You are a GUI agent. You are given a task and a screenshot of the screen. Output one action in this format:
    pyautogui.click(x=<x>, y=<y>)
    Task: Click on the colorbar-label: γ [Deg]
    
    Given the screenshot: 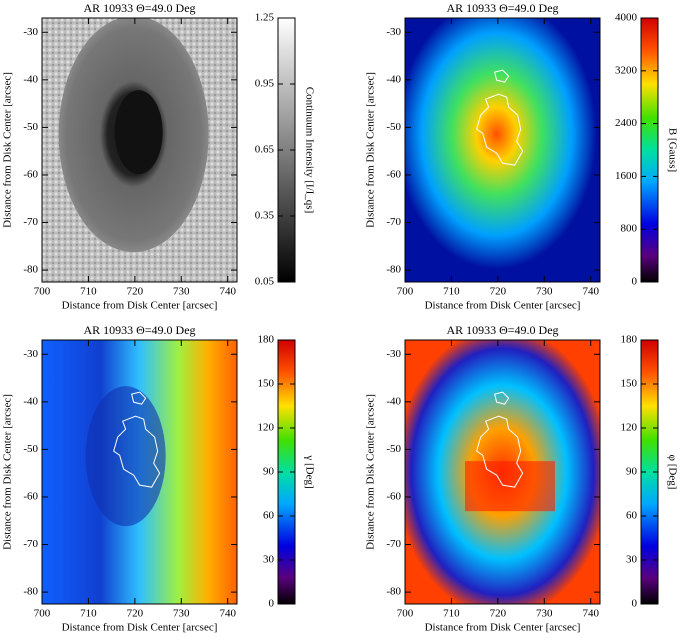 What is the action you would take?
    pyautogui.click(x=309, y=471)
    